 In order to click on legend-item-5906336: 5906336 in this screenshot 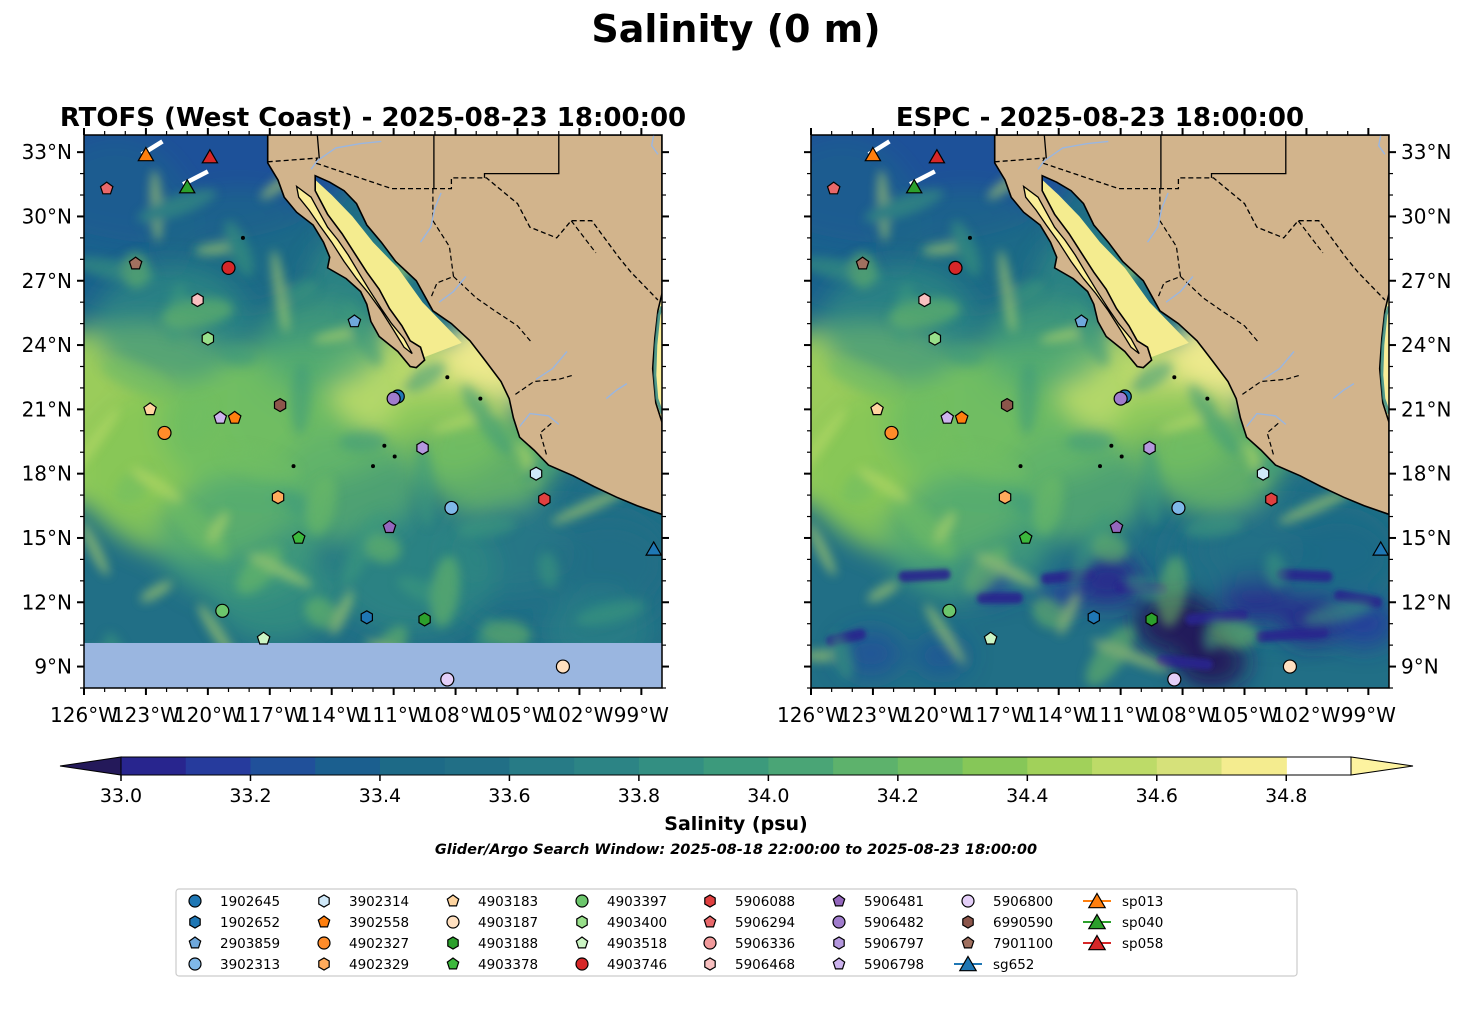, I will do `click(749, 944)`.